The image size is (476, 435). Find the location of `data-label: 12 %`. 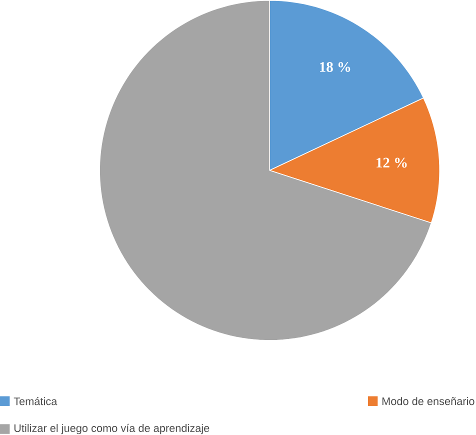

data-label: 12 % is located at coordinates (391, 163).